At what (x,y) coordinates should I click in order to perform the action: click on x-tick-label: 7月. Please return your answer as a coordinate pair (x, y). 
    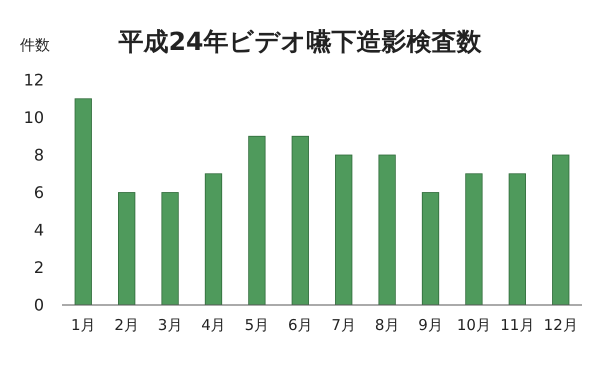
    Looking at the image, I should click on (343, 325).